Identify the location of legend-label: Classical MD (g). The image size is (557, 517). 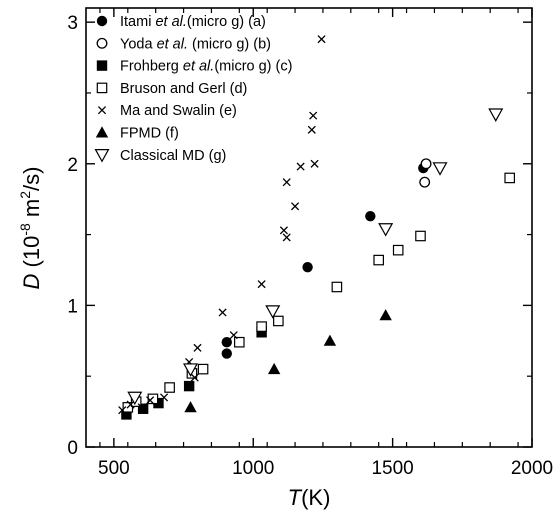
(173, 156).